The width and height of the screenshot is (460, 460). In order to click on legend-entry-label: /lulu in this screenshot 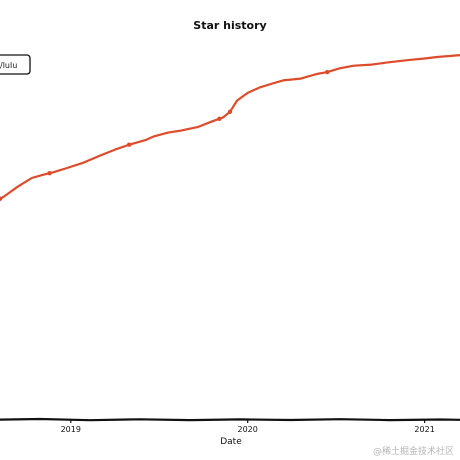, I will do `click(8, 65)`.